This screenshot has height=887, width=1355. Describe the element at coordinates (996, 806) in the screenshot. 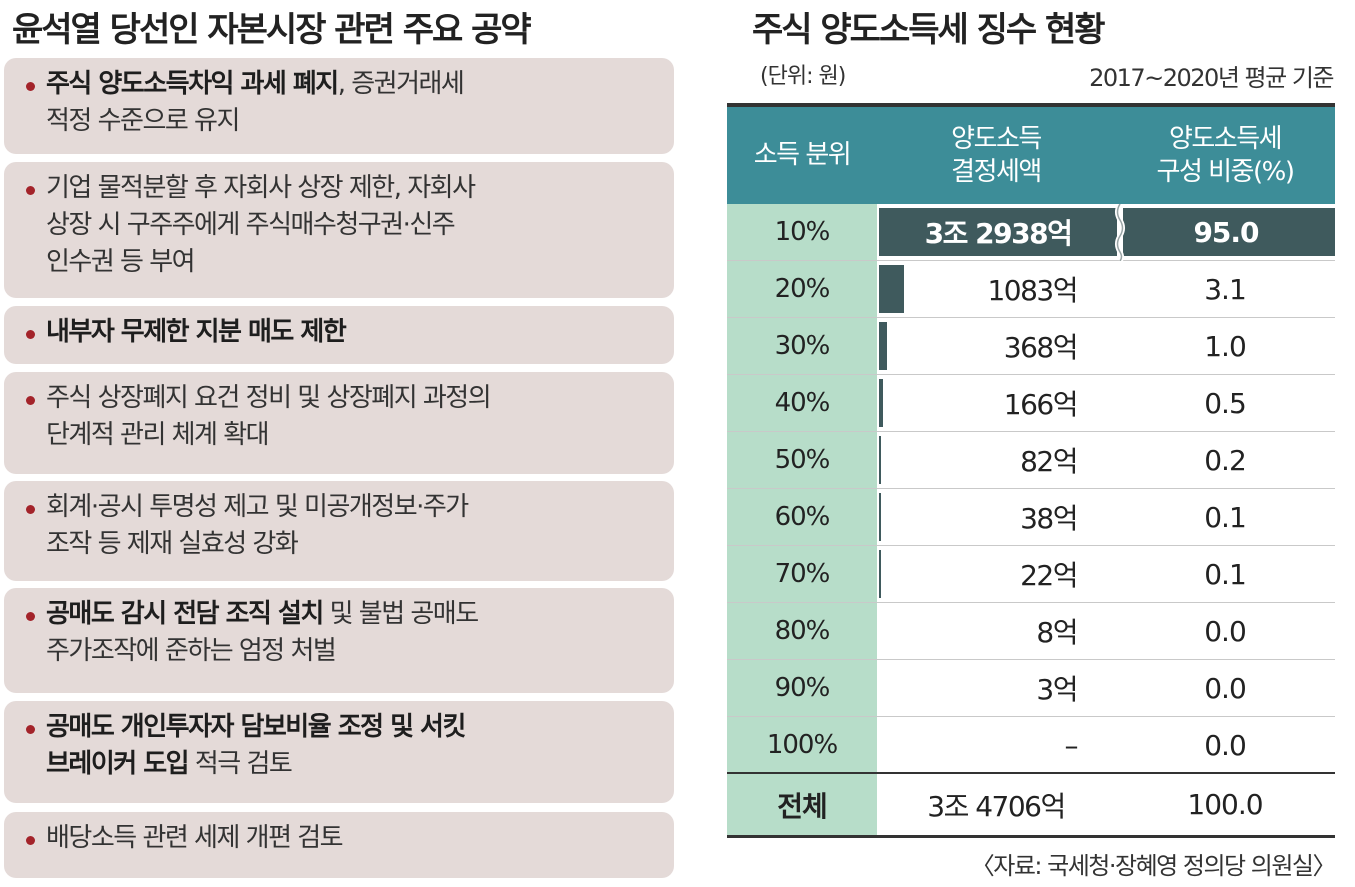

I see `total-amount: 3조 4706억` at that location.